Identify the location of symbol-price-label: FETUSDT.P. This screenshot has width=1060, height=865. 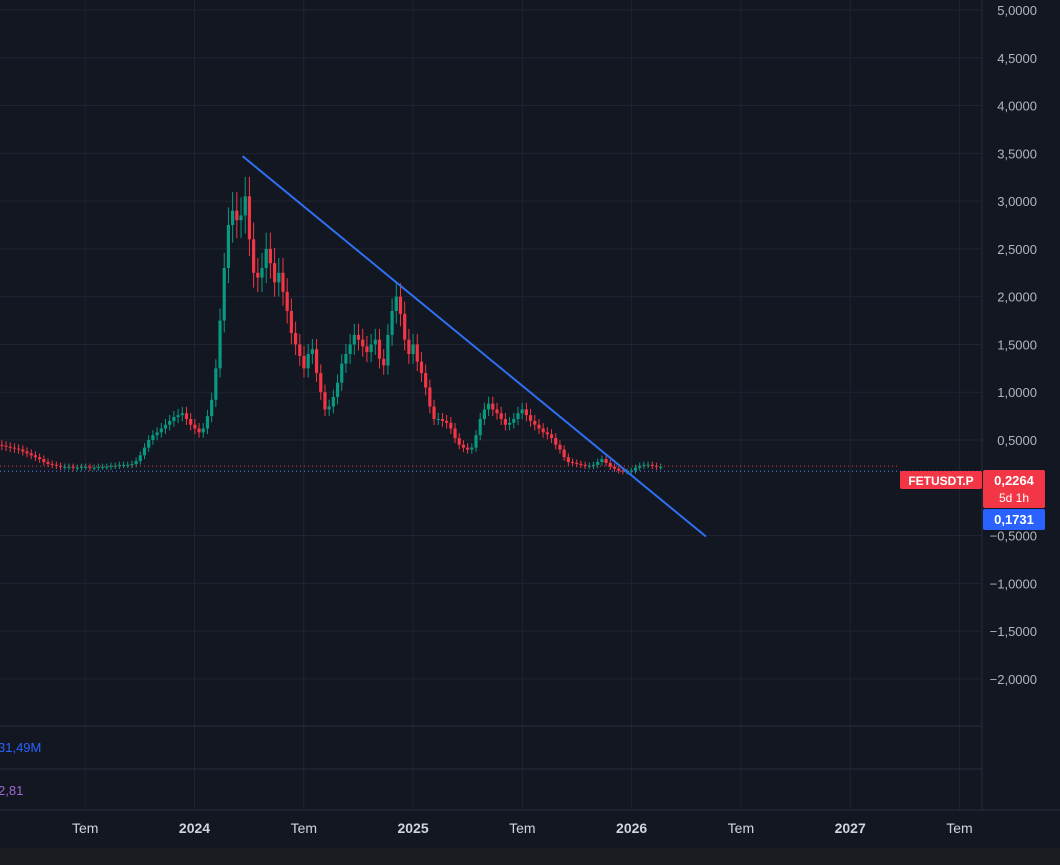
(941, 480).